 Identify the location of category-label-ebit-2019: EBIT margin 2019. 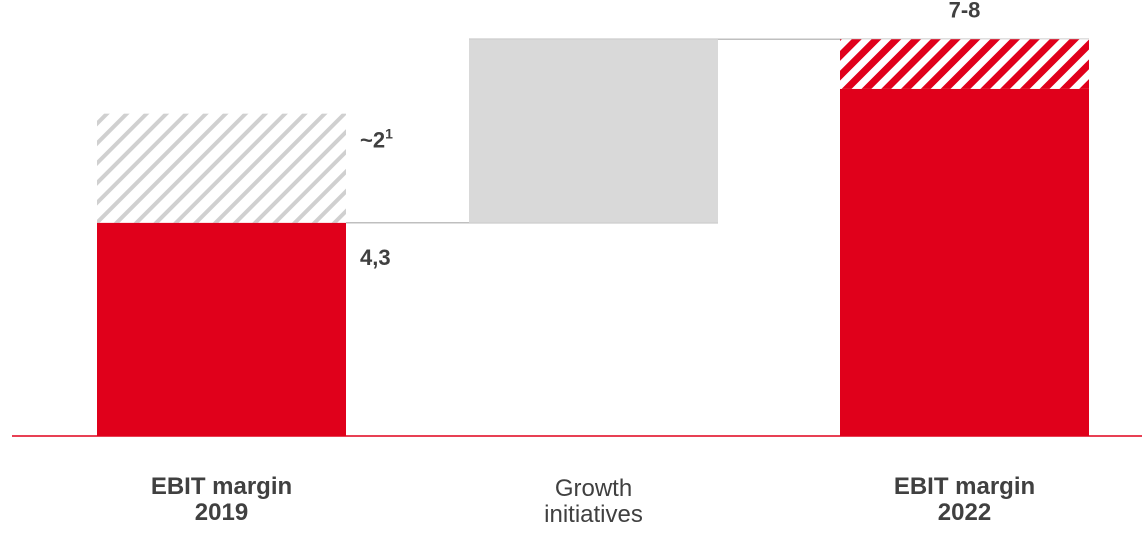
(222, 500).